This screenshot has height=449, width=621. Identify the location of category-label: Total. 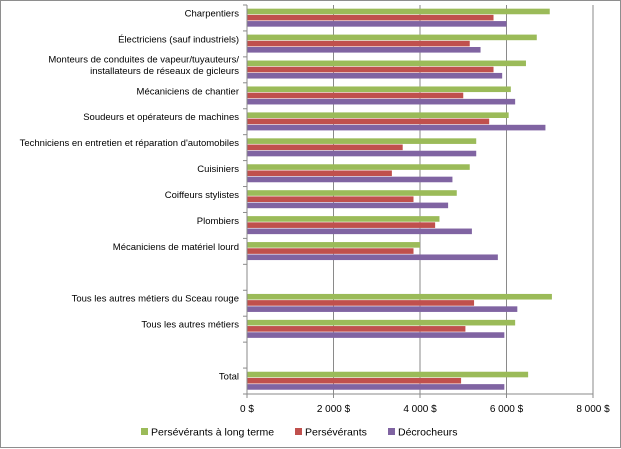
(229, 377).